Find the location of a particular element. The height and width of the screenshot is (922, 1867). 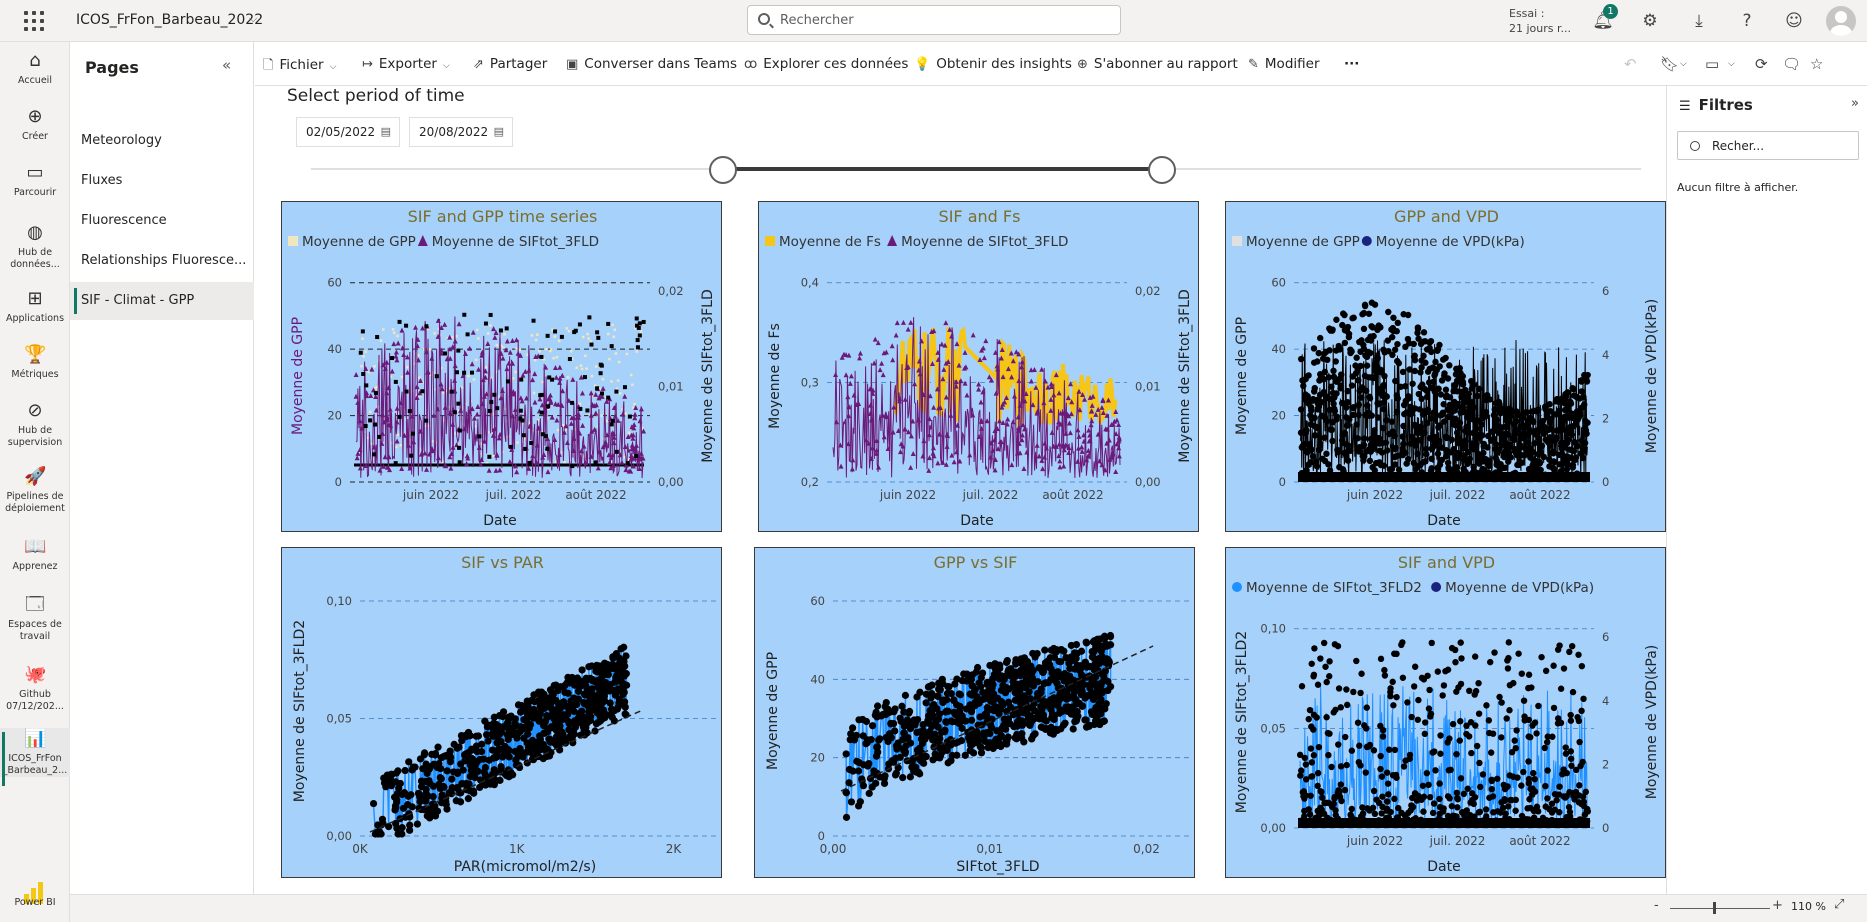

nav-item-browse: ▭ Parcourir is located at coordinates (35, 180).